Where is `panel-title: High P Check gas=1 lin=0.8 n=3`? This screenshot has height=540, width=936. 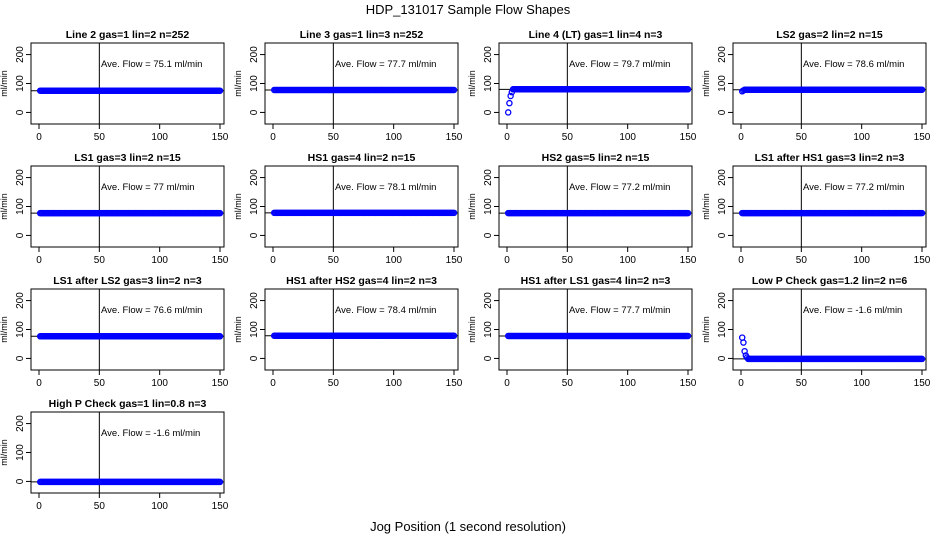 panel-title: High P Check gas=1 lin=0.8 n=3 is located at coordinates (128, 404).